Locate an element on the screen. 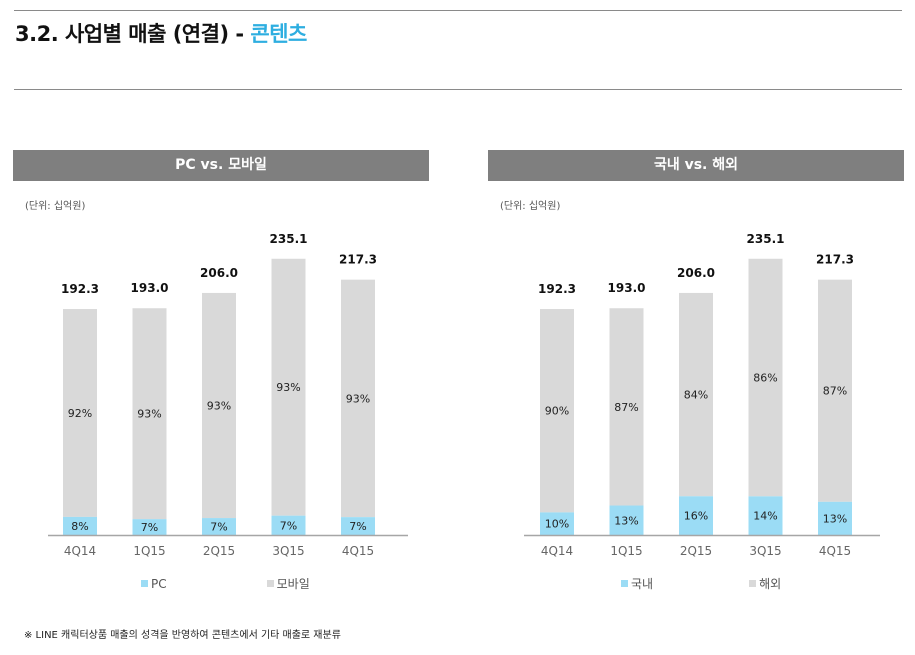 The height and width of the screenshot is (655, 915). bar-국내-4Q15 is located at coordinates (835, 518).